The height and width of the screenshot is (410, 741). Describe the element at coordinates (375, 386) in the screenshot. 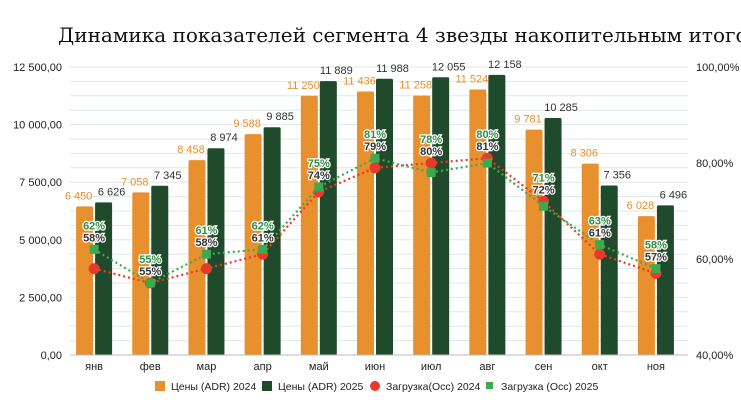

I see `legend-marker-circle` at that location.